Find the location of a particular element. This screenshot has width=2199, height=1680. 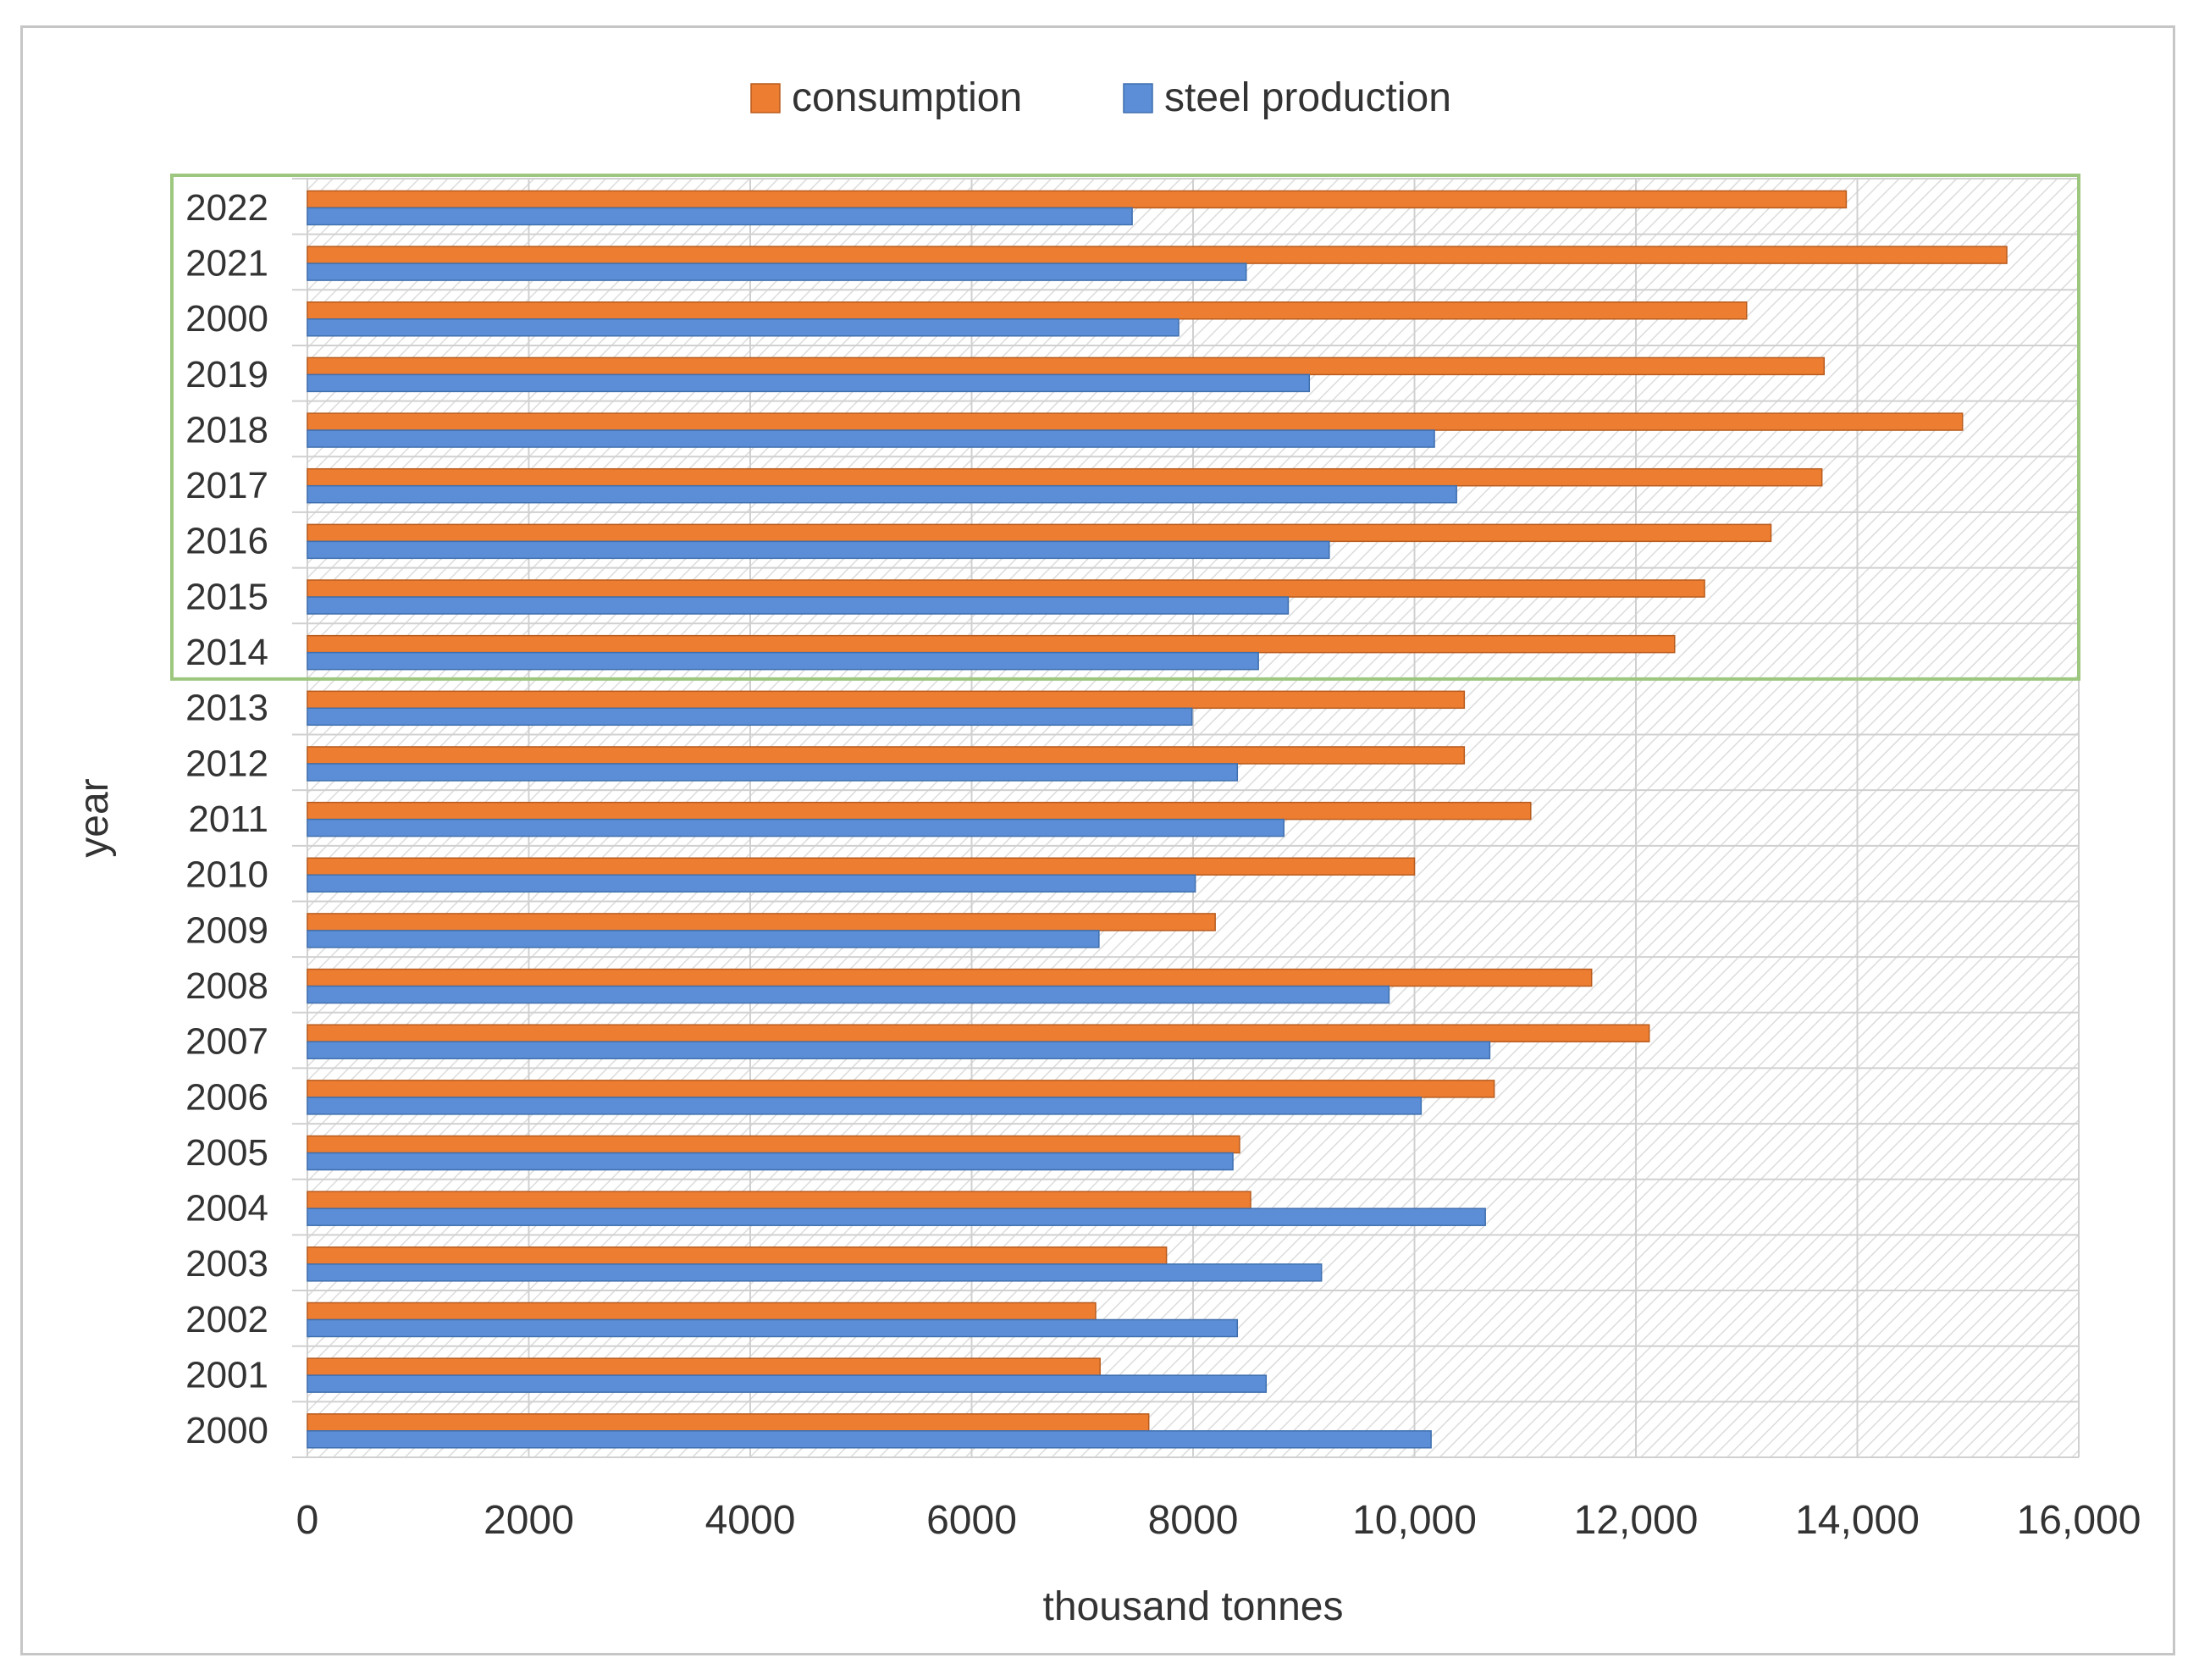

legend: consumption steel production is located at coordinates (1100, 97).